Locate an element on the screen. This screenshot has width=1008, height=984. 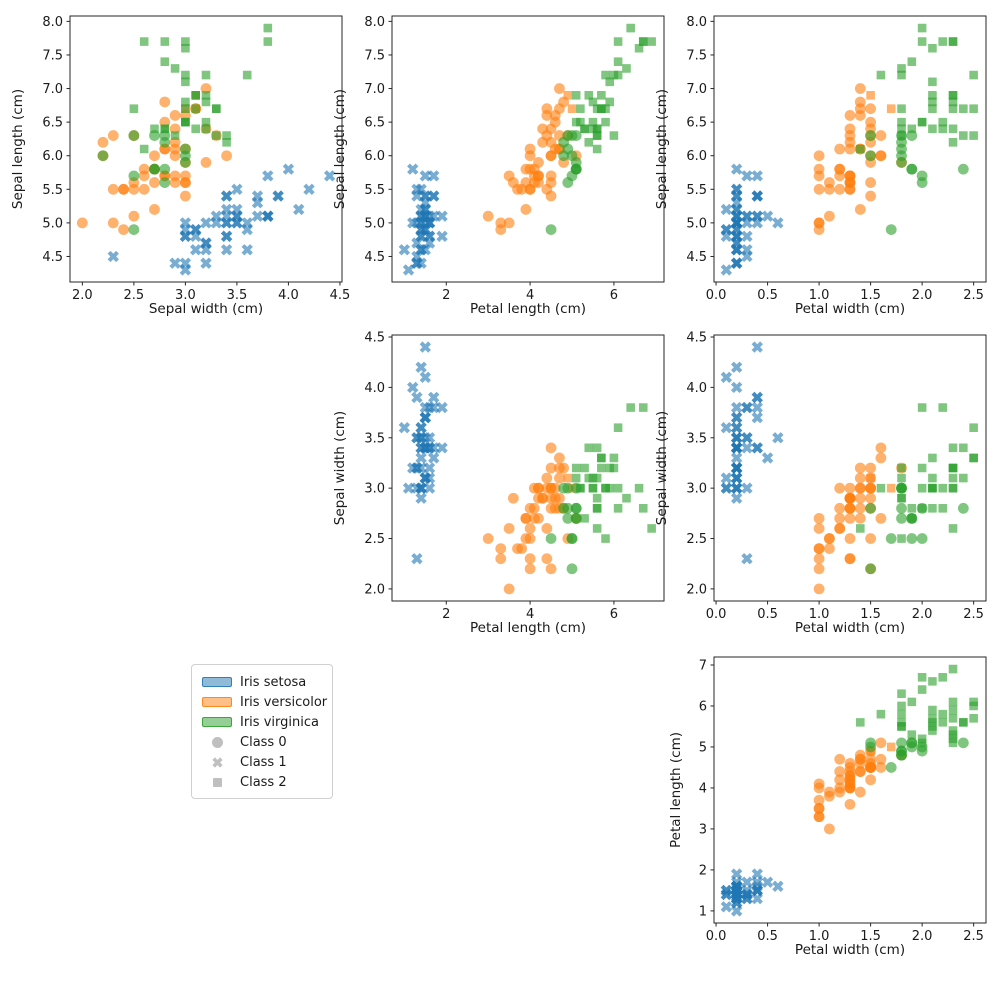
legend-swatch-box is located at coordinates (217, 702).